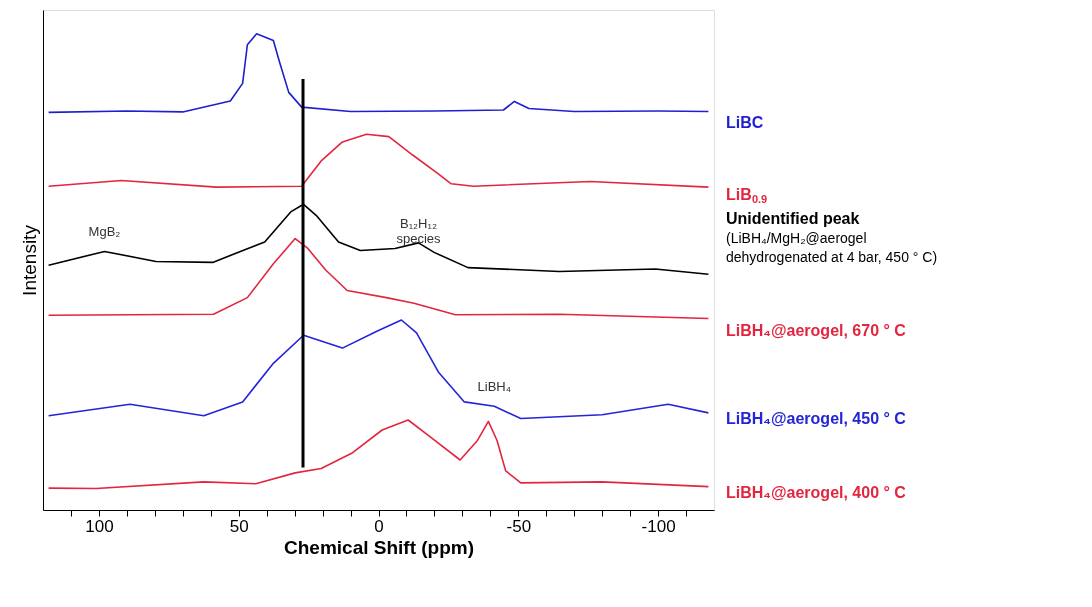 The height and width of the screenshot is (607, 1092). What do you see at coordinates (379, 547) in the screenshot?
I see `x-axis-title: Chemical Shift (ppm)` at bounding box center [379, 547].